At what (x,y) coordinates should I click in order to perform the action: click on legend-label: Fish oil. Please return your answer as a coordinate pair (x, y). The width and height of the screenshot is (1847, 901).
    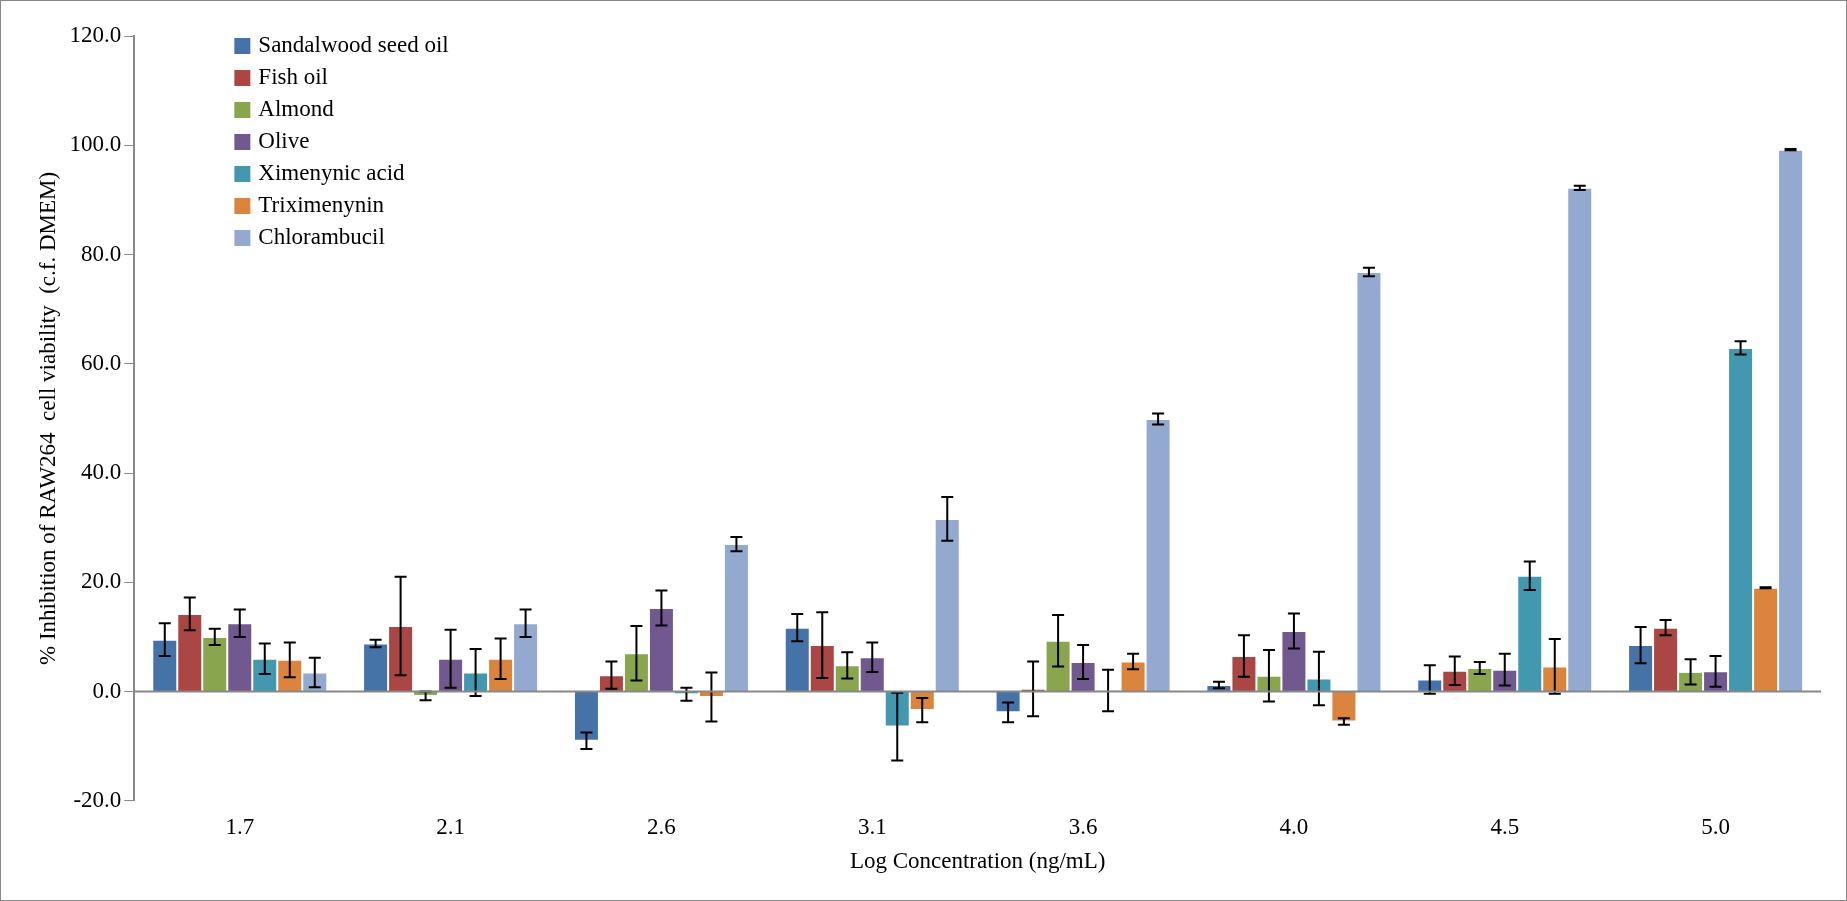
    Looking at the image, I should click on (293, 77).